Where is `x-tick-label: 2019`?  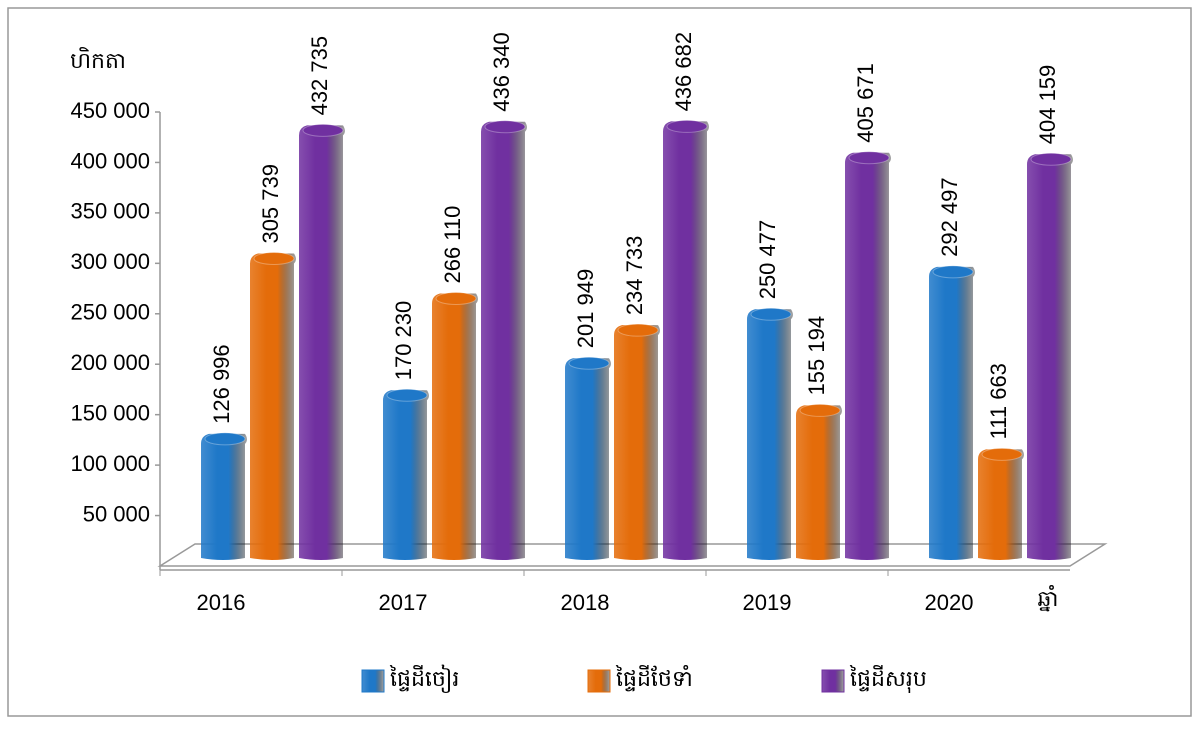
x-tick-label: 2019 is located at coordinates (767, 602).